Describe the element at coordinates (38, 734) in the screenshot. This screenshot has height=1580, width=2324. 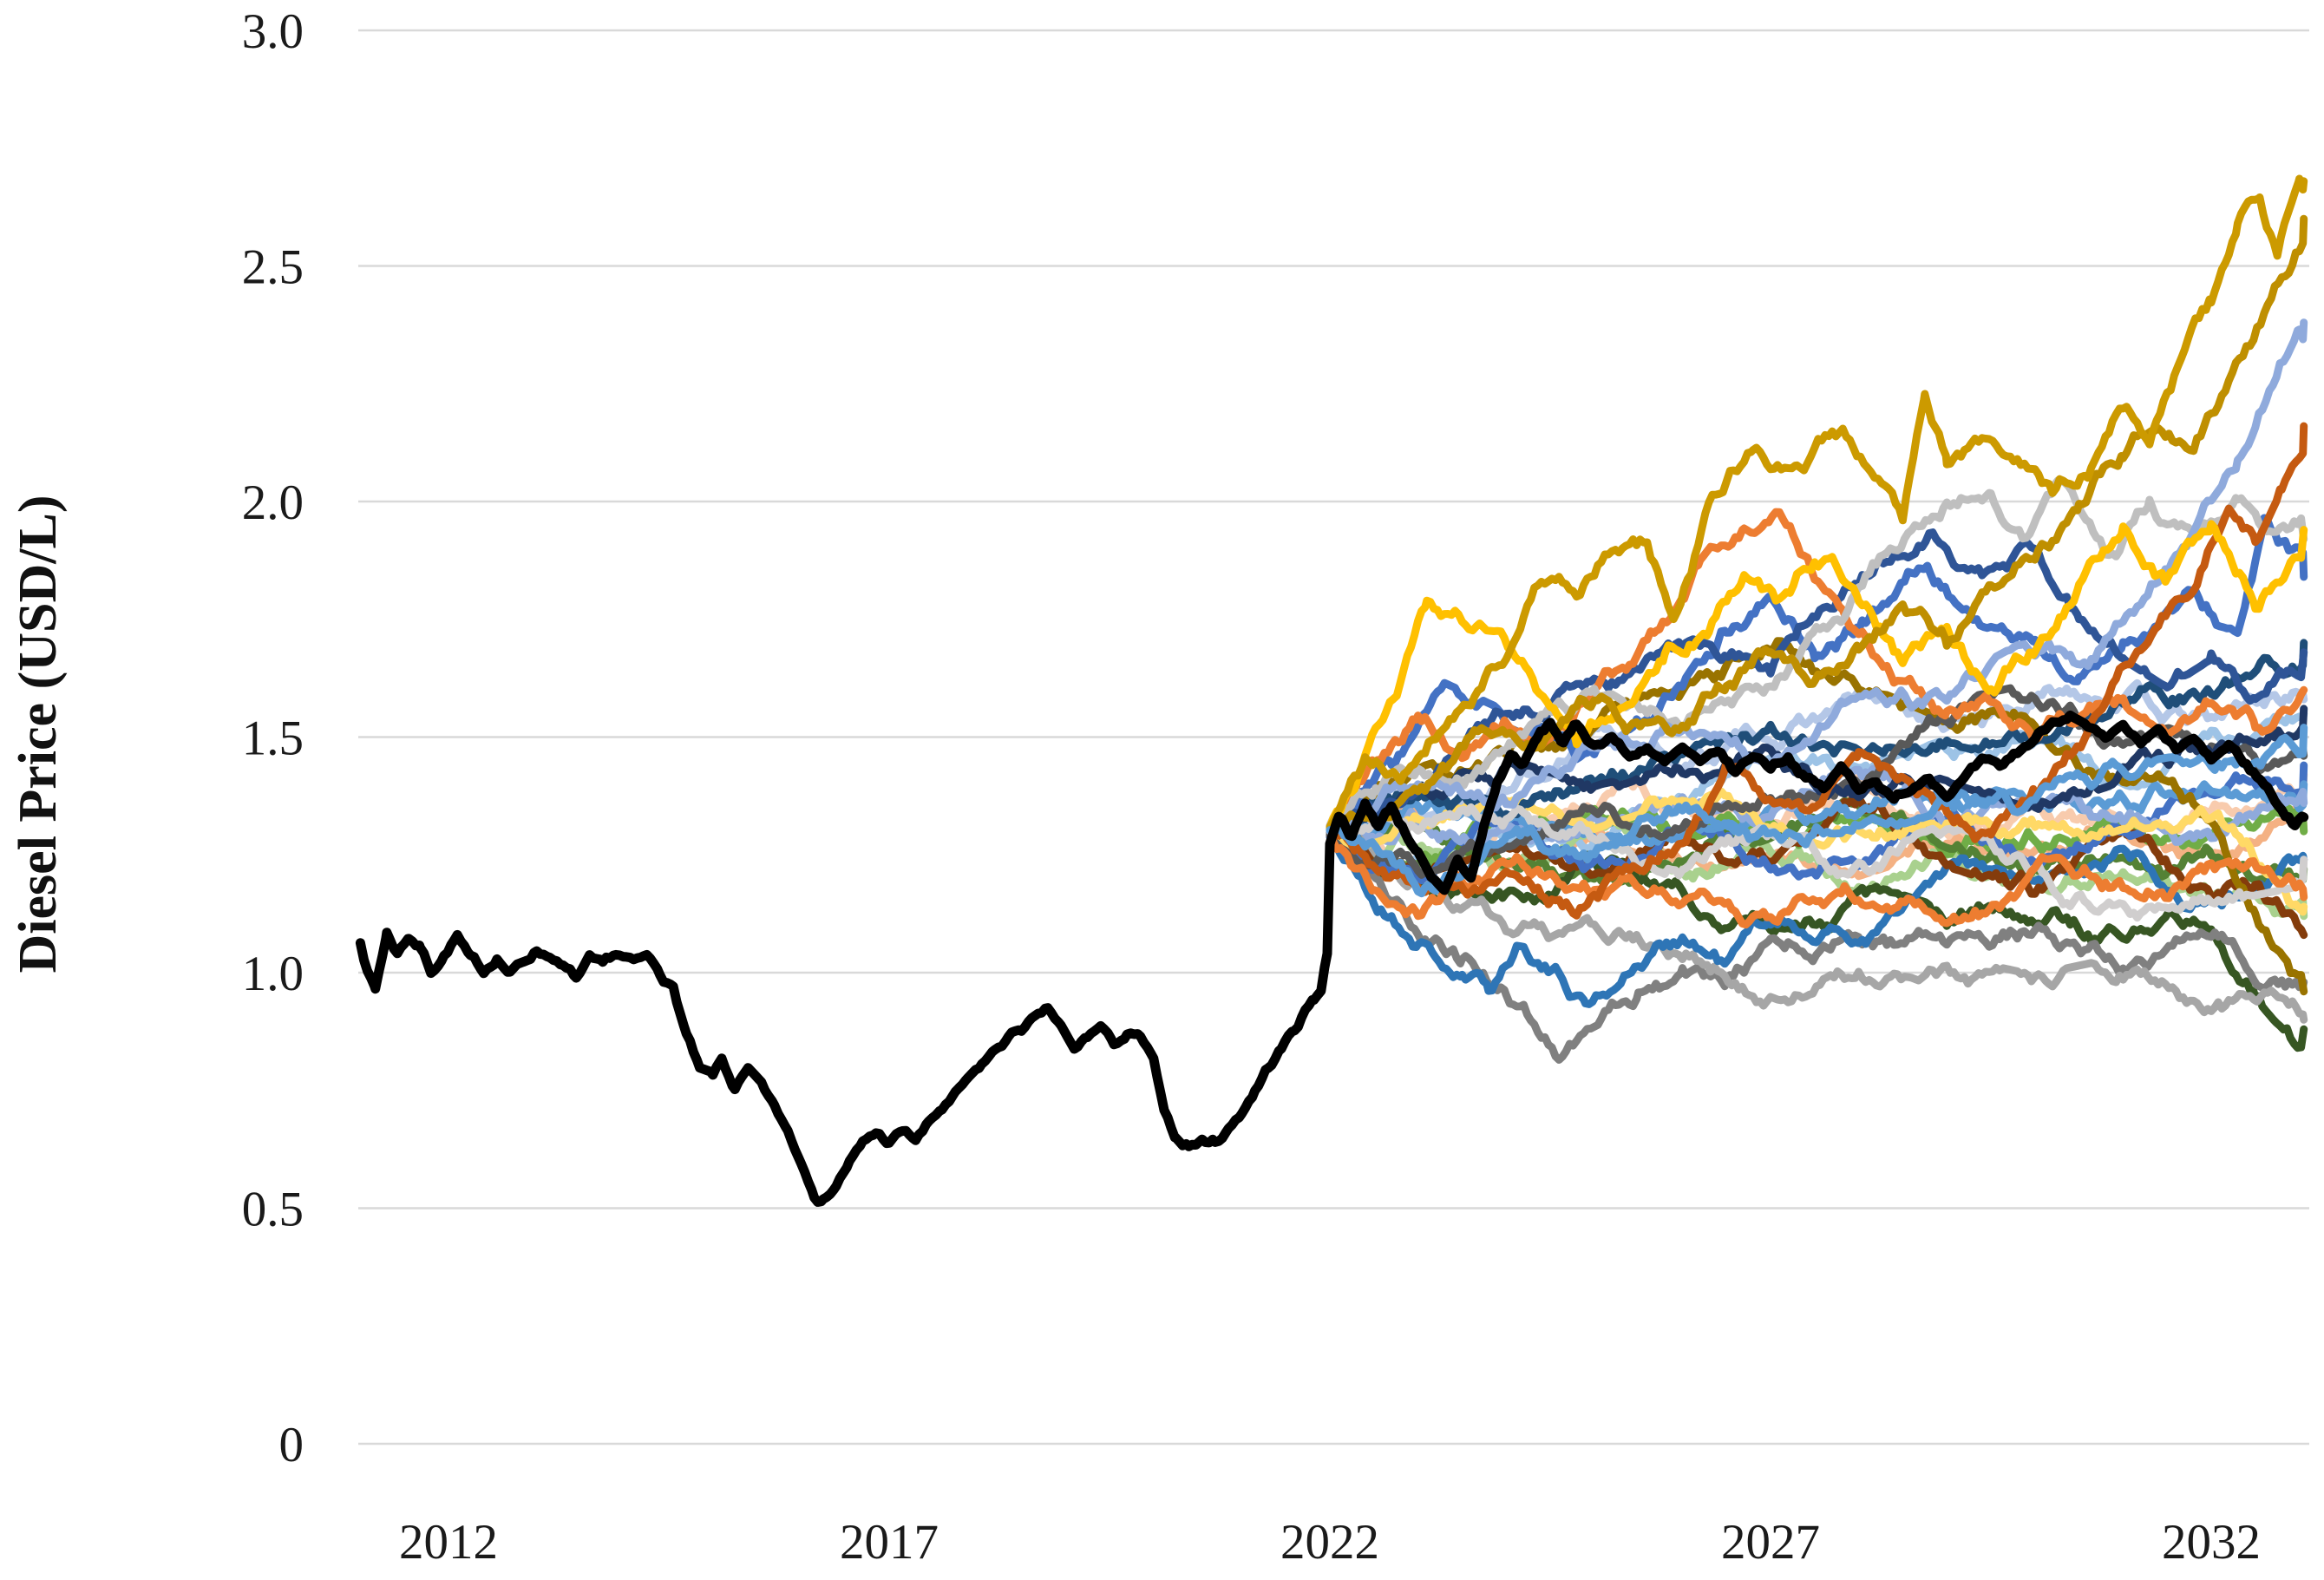
I see `y-axis-title: Diesel Price (USD/L)` at that location.